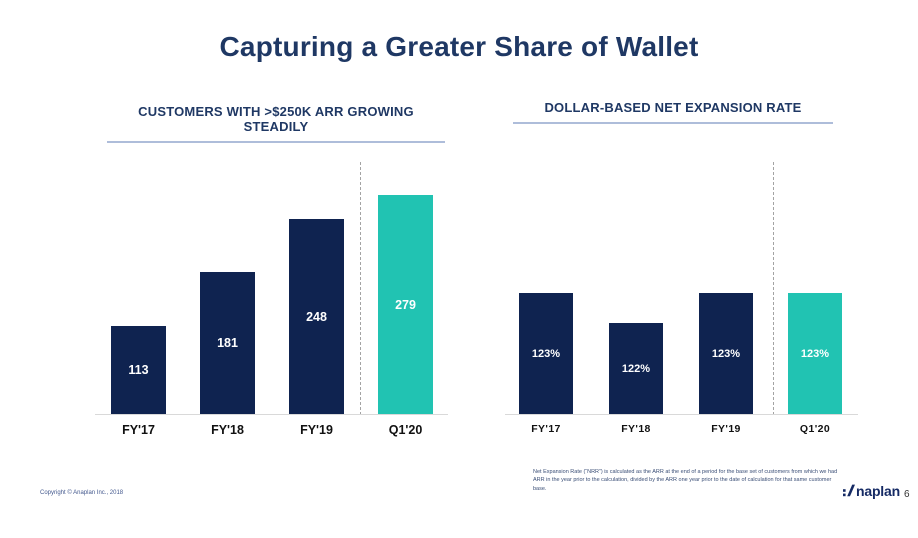 This screenshot has width=918, height=538. I want to click on bar-fy17: 113, so click(138, 370).